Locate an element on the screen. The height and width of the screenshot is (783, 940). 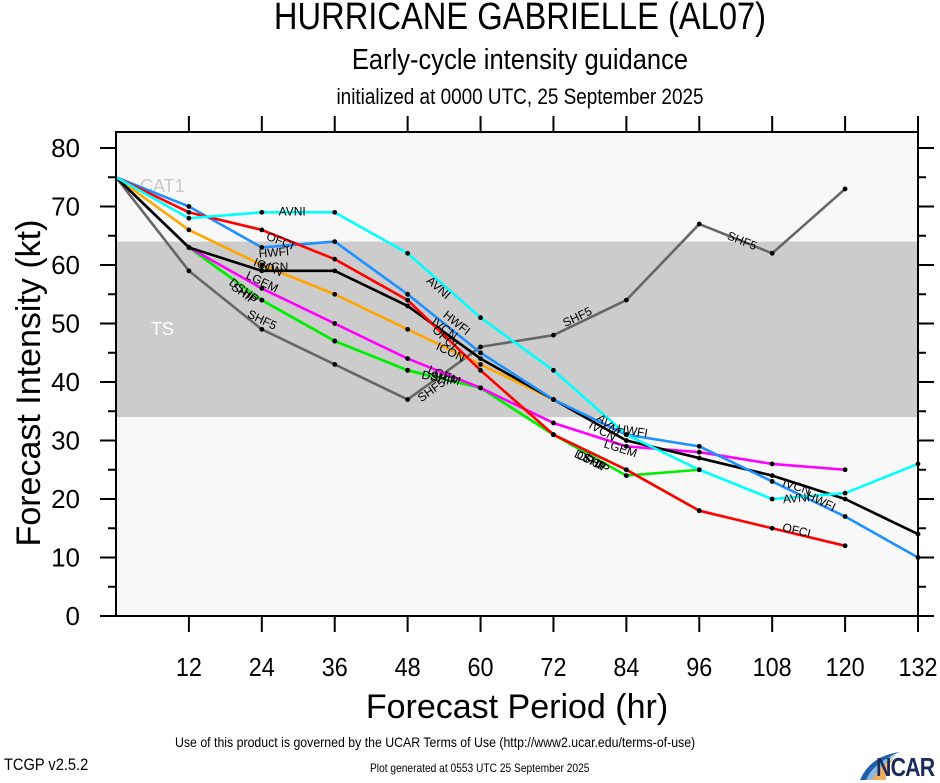
series-label-ofci: OFCI is located at coordinates (796, 530).